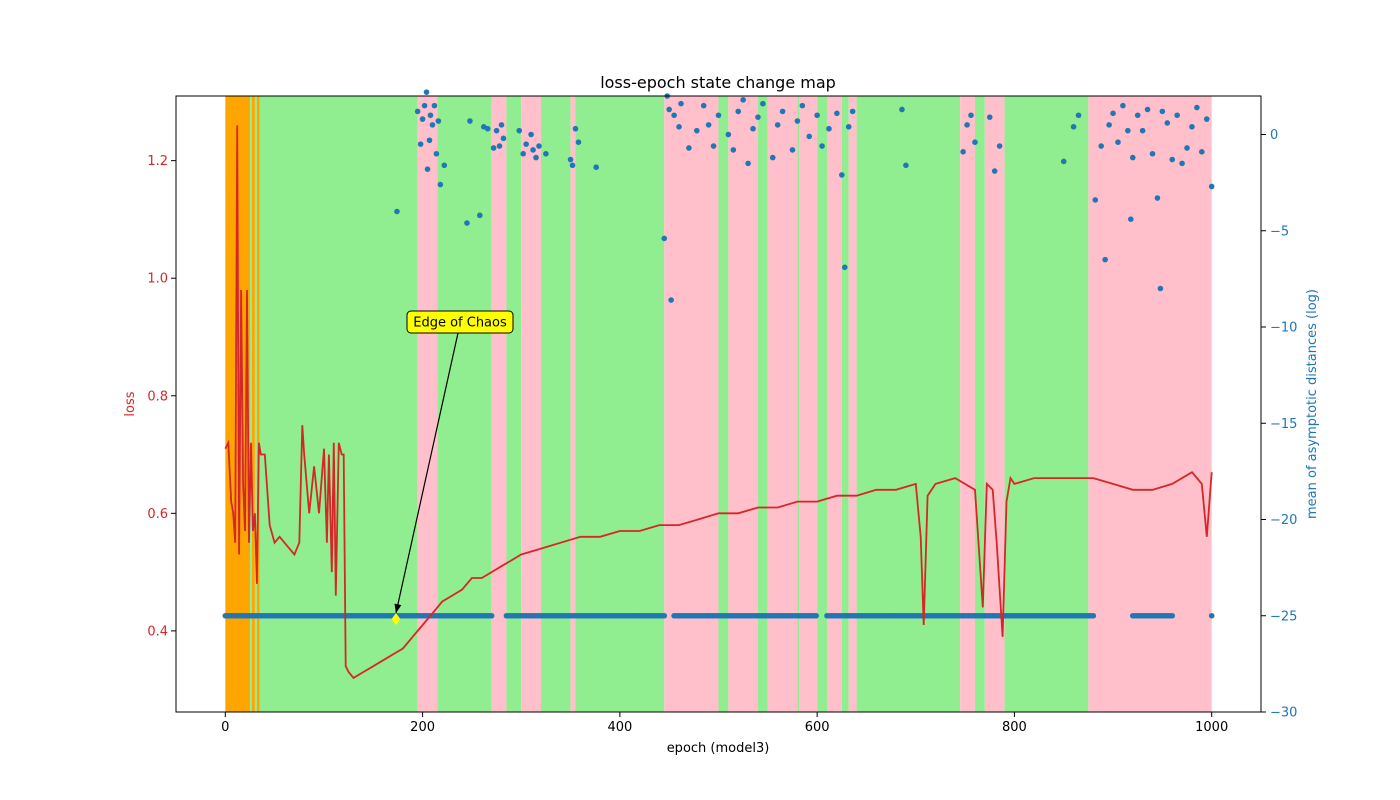 The height and width of the screenshot is (800, 1400). I want to click on y-axis-ticks: 0.4 0.6 0.8 1.0 1.2, so click(161, 396).